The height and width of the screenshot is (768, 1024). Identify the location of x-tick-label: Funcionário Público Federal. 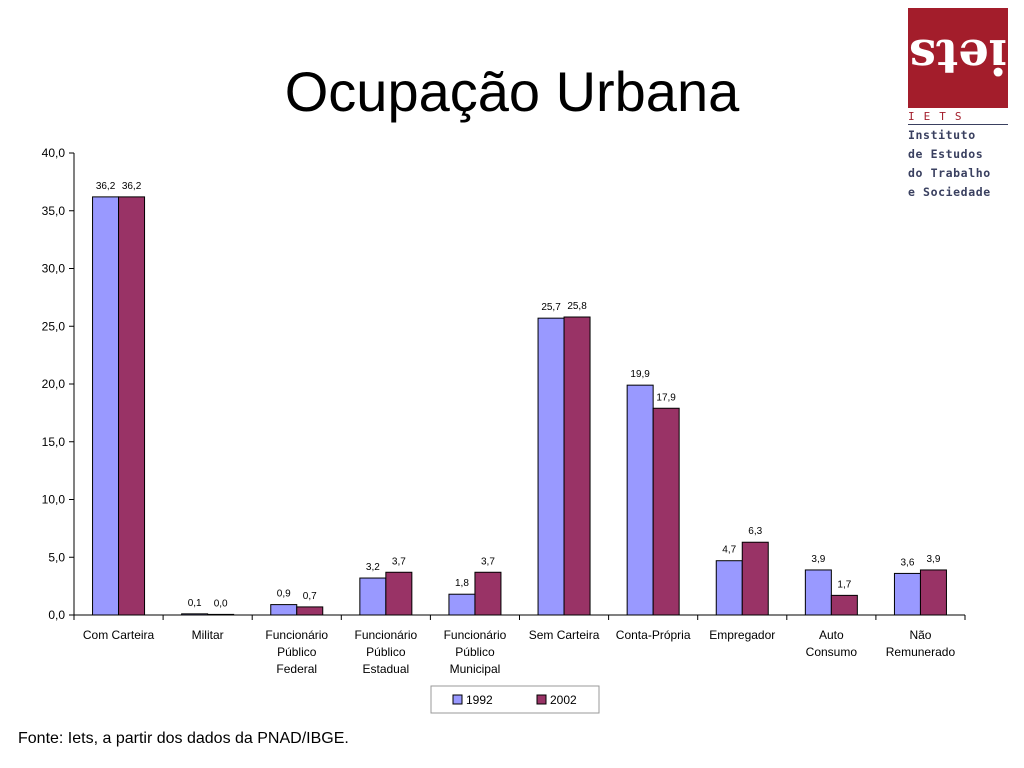
(296, 652).